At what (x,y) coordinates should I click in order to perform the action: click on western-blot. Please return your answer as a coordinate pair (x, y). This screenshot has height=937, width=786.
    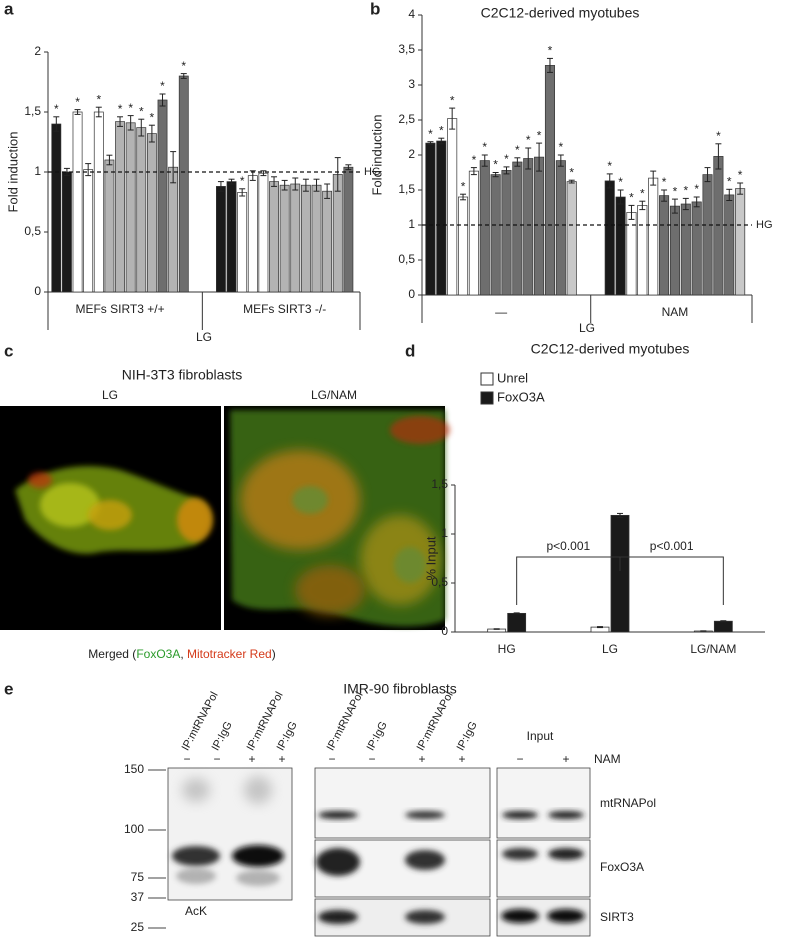
    Looking at the image, I should click on (369, 852).